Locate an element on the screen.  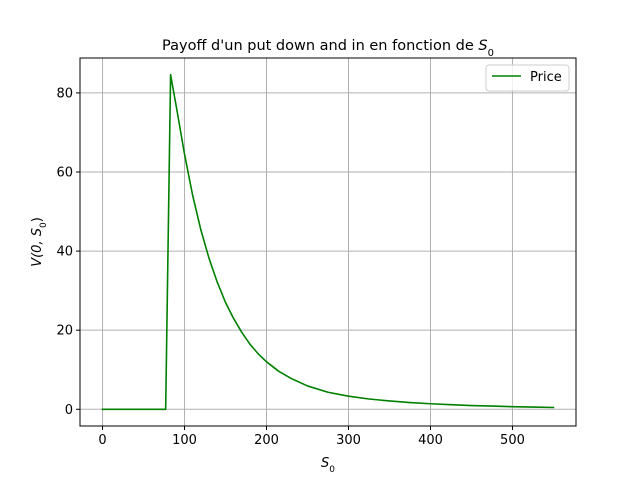
y-tick-label: 0 is located at coordinates (69, 410).